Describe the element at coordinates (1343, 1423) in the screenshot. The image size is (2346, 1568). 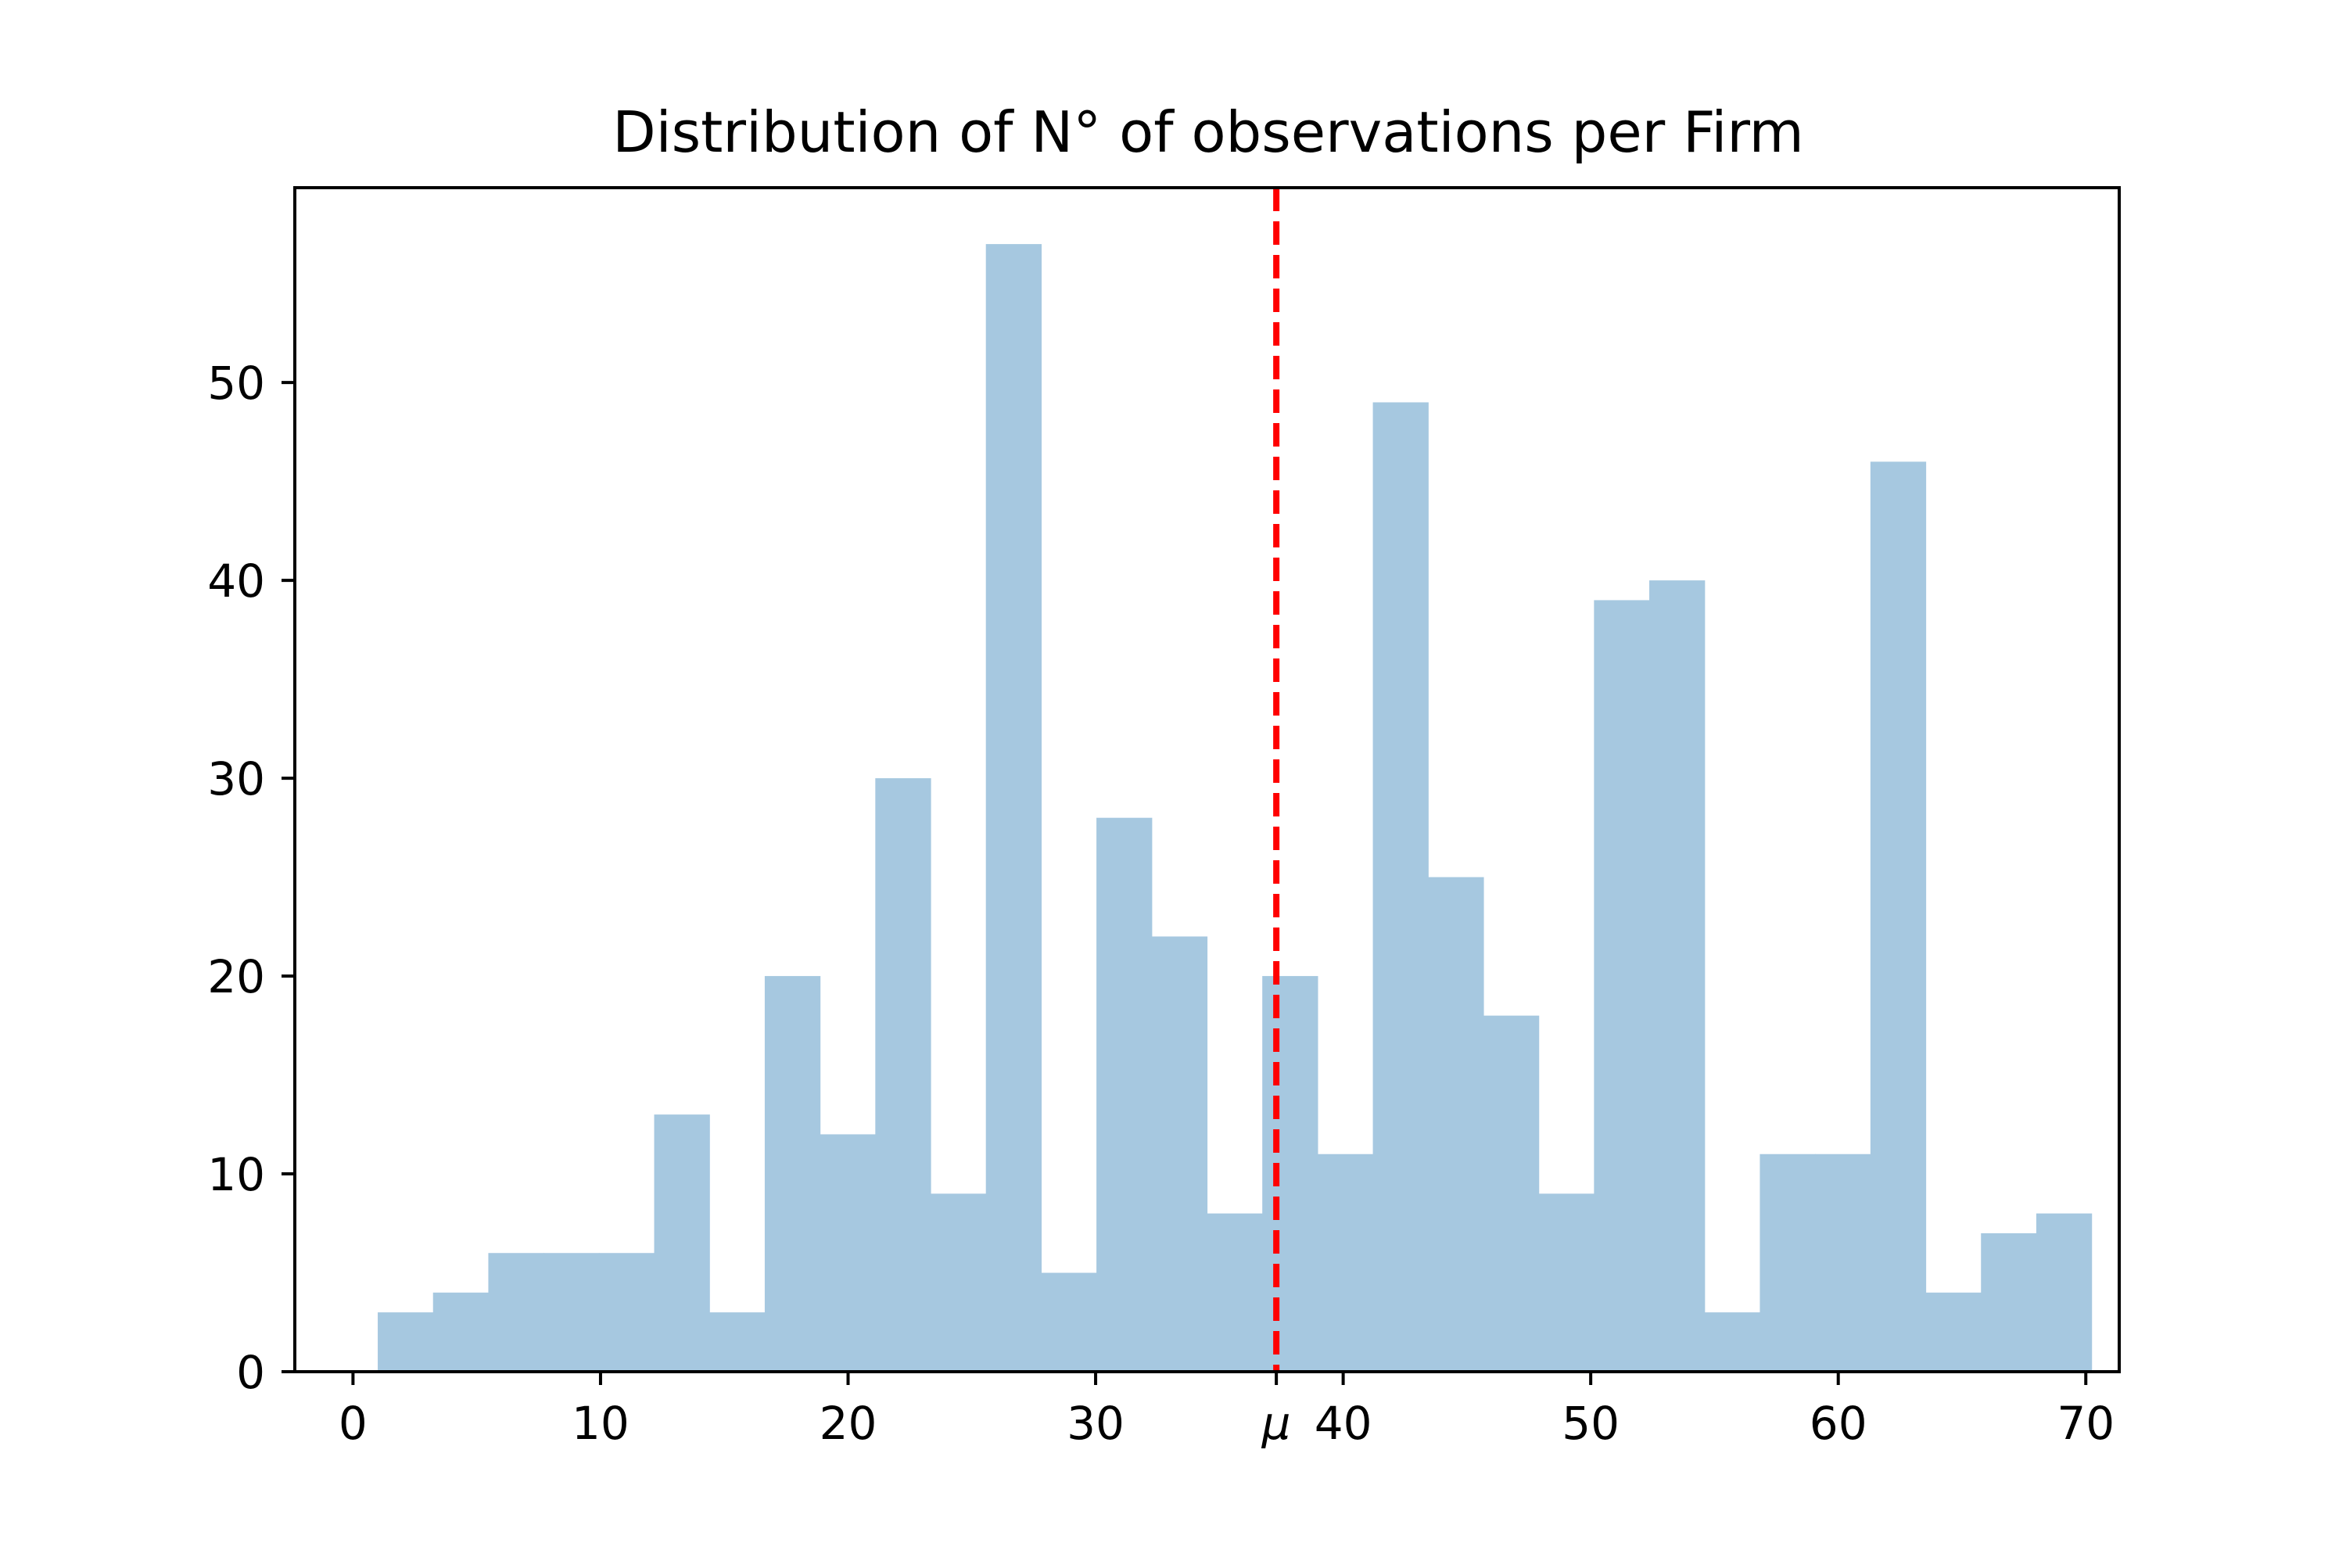
I see `x-tick-label: 40` at that location.